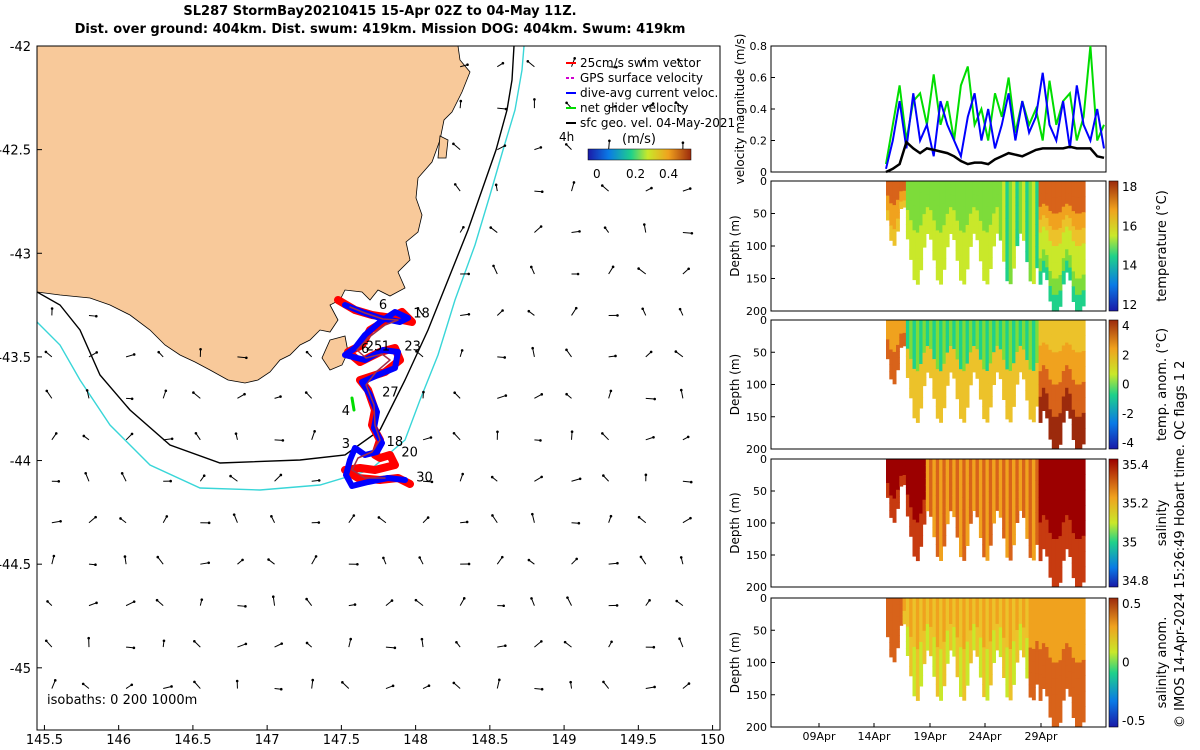 The height and width of the screenshot is (750, 1200). What do you see at coordinates (756, 311) in the screenshot?
I see `heatmap-y-tick-label: 200` at bounding box center [756, 311].